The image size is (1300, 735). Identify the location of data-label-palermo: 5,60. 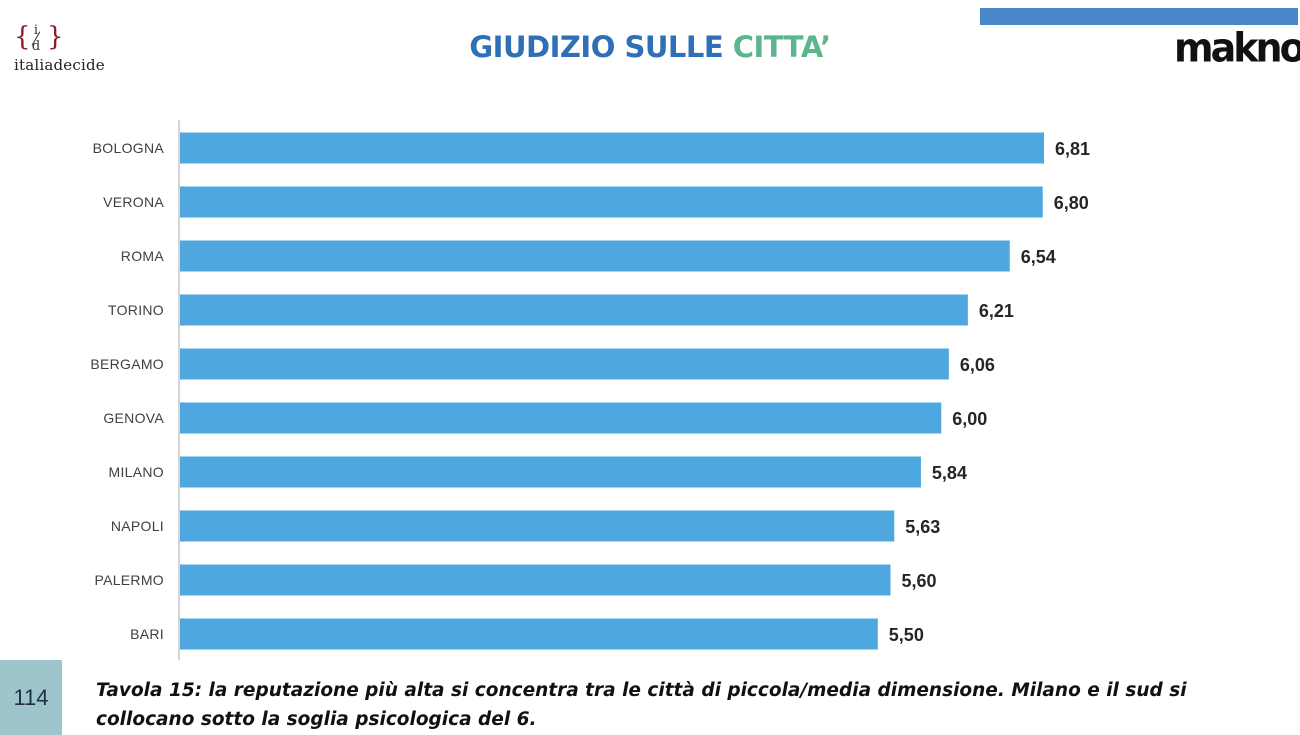
(918, 581).